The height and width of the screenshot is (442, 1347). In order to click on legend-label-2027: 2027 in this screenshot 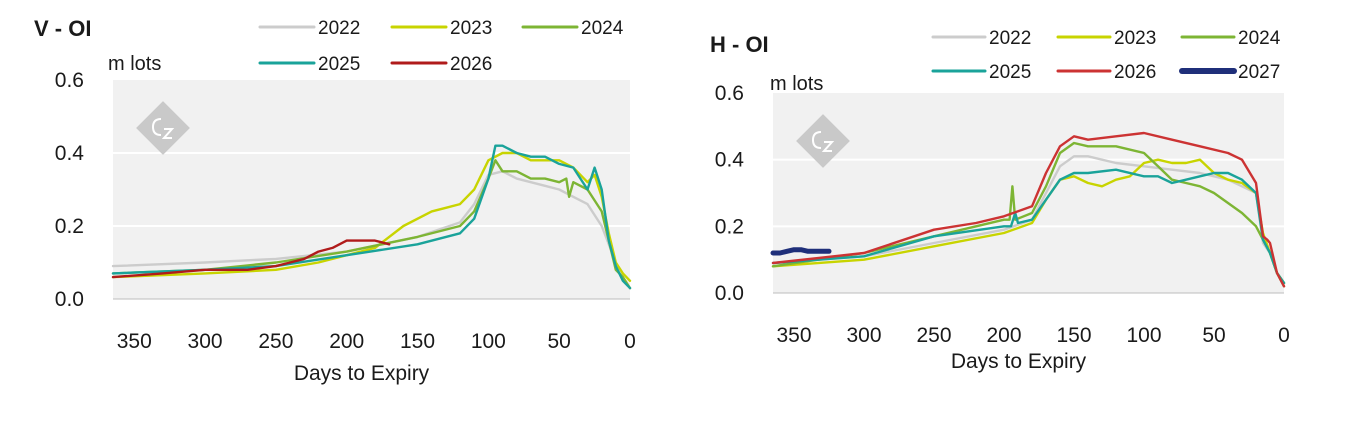, I will do `click(1259, 72)`.